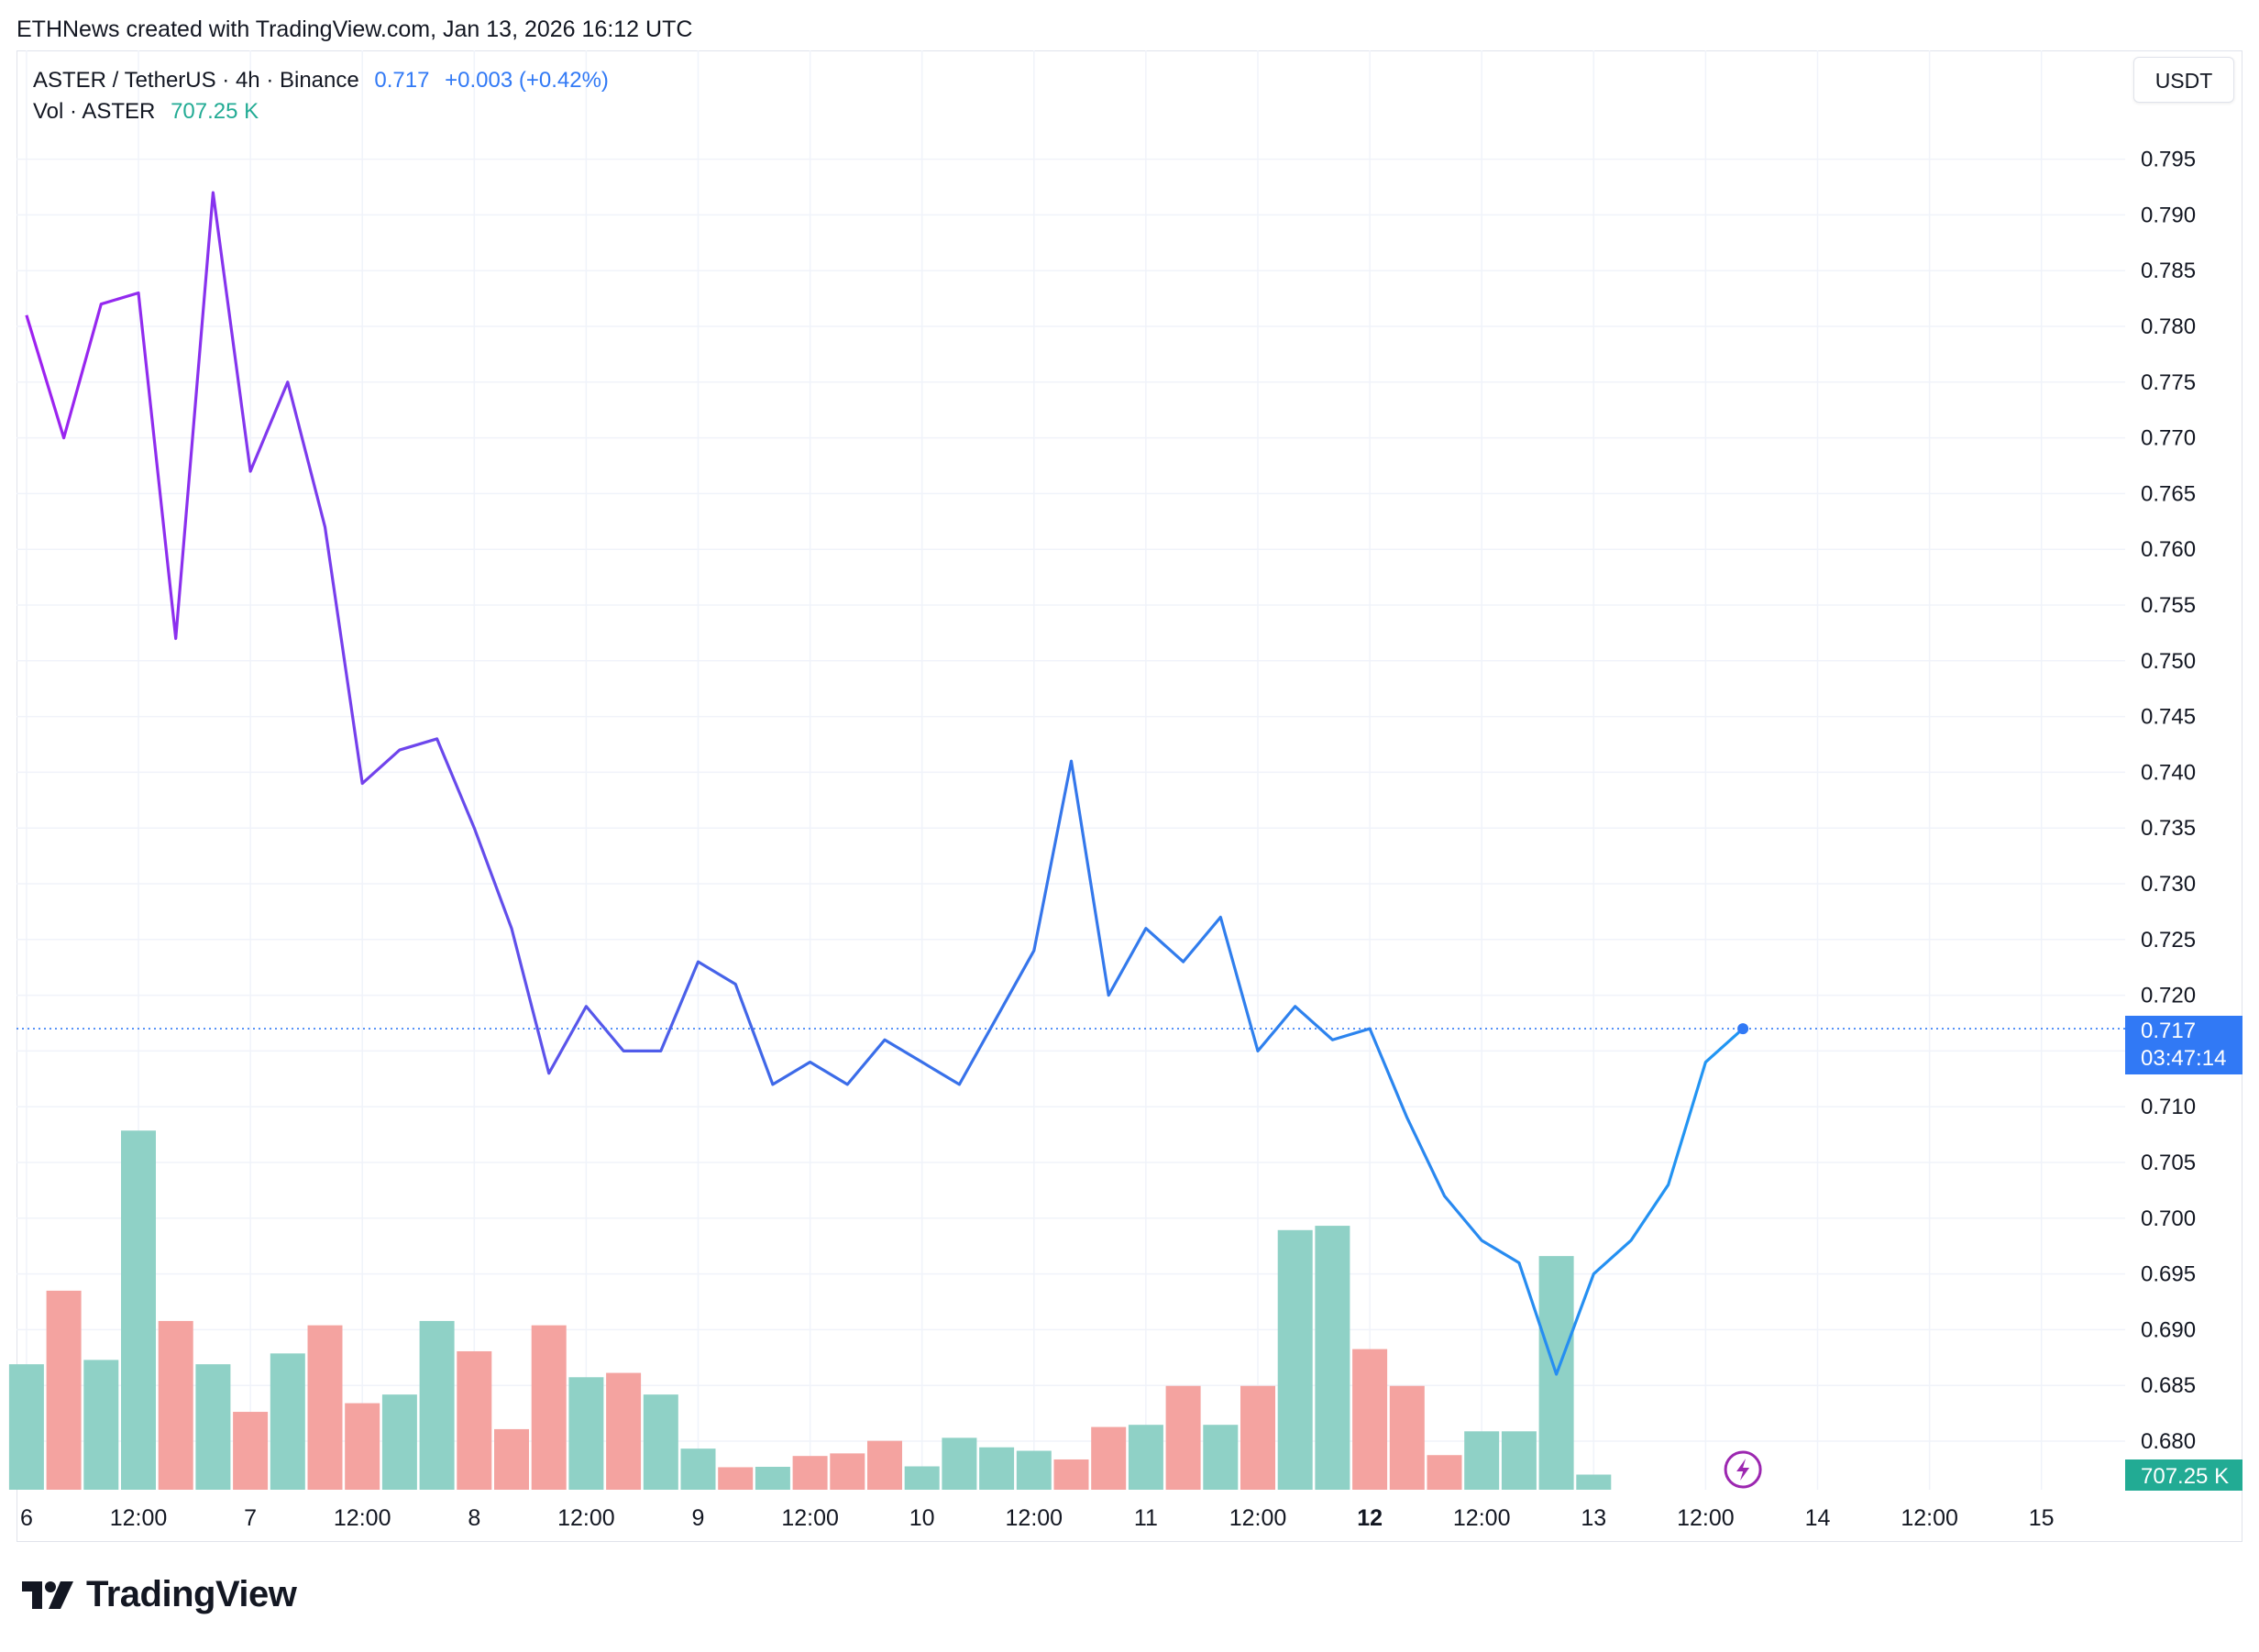 The image size is (2259, 1652). Describe the element at coordinates (1146, 1518) in the screenshot. I see `time-axis-tick: 11` at that location.